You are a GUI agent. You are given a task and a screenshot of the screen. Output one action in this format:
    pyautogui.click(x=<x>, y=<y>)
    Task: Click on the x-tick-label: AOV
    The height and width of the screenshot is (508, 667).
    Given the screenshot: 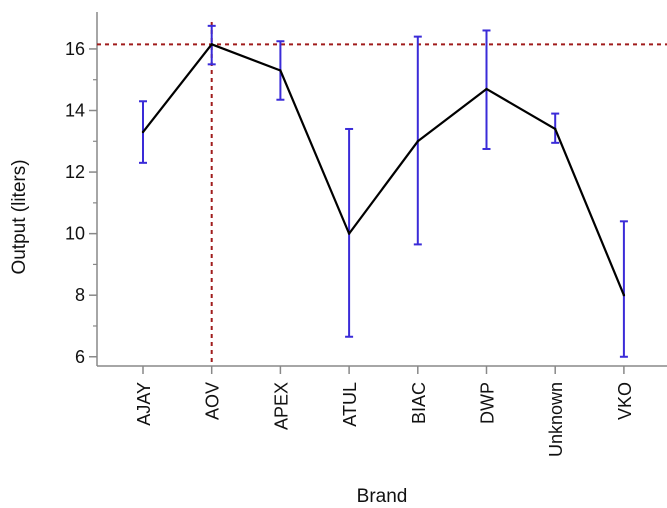 What is the action you would take?
    pyautogui.click(x=213, y=401)
    